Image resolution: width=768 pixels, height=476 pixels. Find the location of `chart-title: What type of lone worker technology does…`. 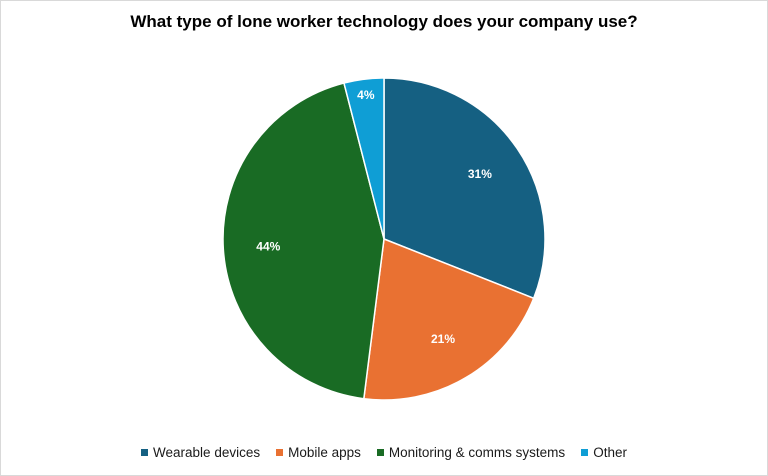

chart-title: What type of lone worker technology does… is located at coordinates (384, 21).